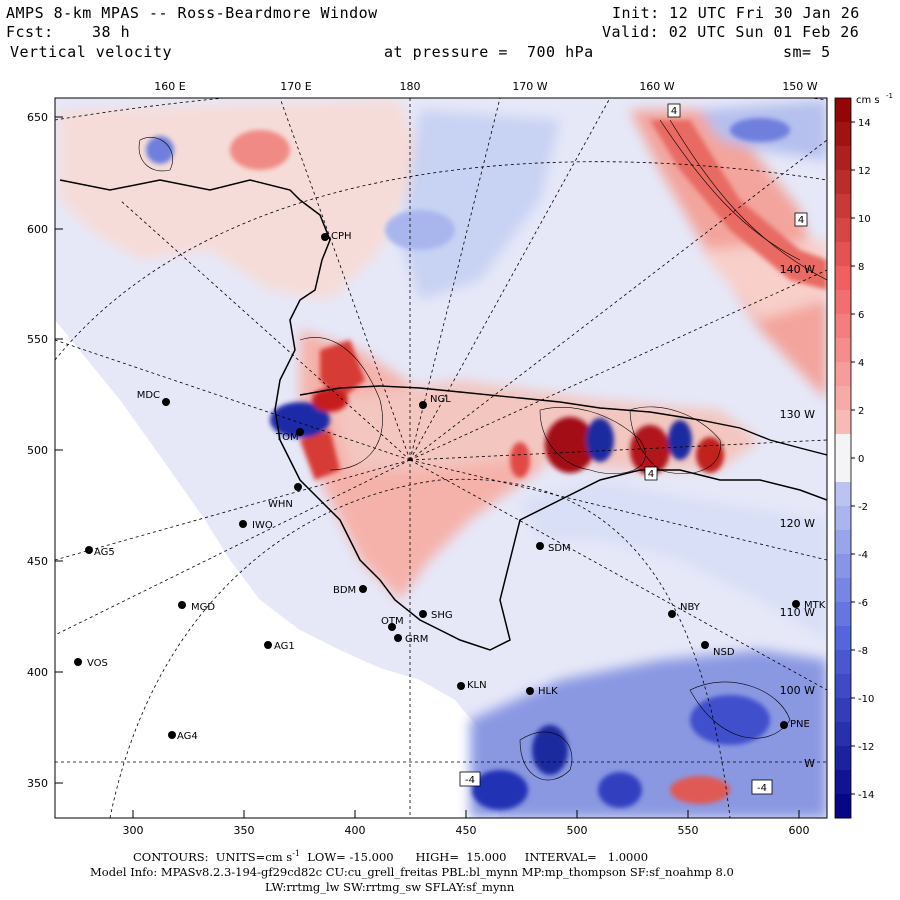  I want to click on map-title: AMPS 8-km MPAS -- Ross-Beardmore Window, so click(192, 13).